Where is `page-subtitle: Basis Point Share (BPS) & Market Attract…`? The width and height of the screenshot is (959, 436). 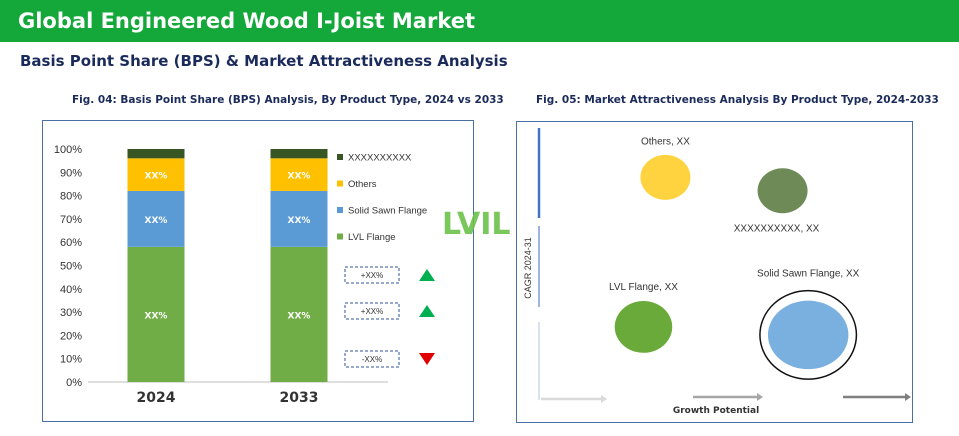
page-subtitle: Basis Point Share (BPS) & Market Attract… is located at coordinates (264, 61).